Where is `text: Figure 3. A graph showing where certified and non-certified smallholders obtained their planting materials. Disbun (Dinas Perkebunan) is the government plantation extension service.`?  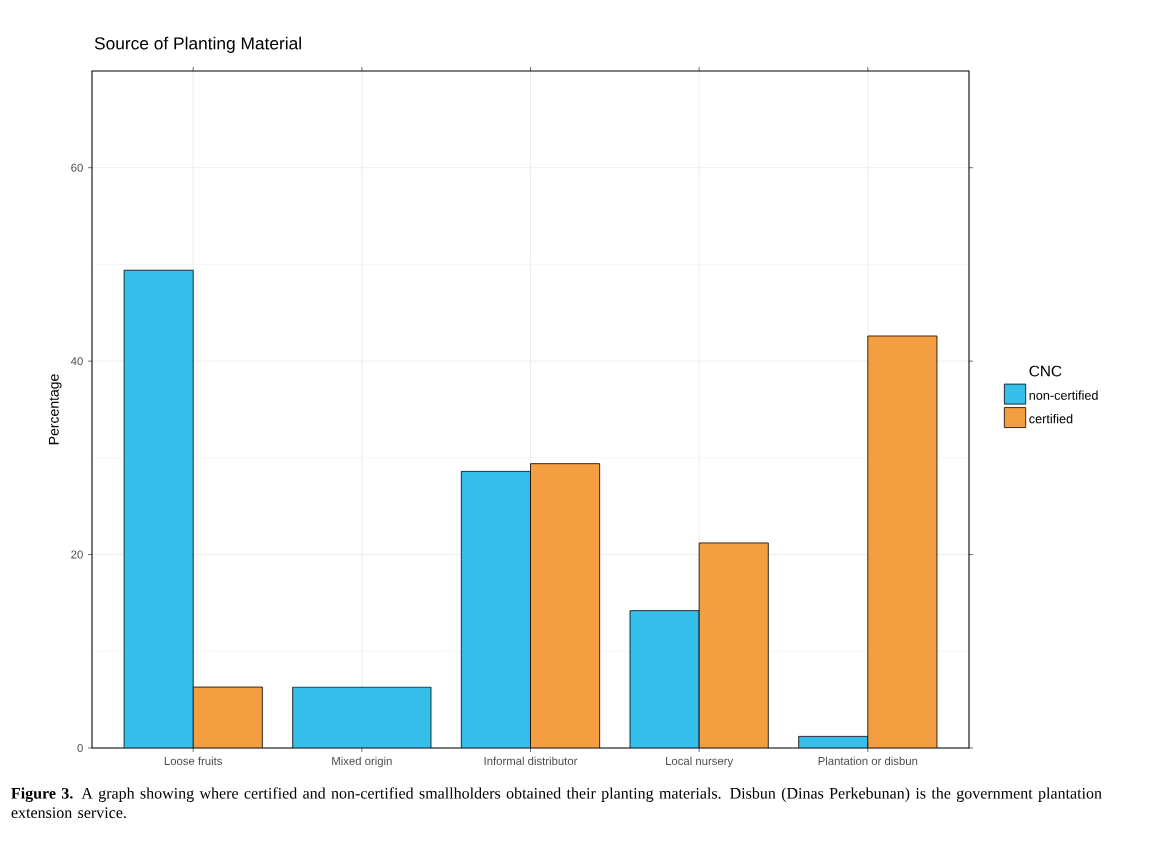 text: Figure 3. A graph showing where certified and non-certified smallholders obtained their planting materials. Disbun (Dinas Perkebunan) is the government plantation extension service. is located at coordinates (556, 803).